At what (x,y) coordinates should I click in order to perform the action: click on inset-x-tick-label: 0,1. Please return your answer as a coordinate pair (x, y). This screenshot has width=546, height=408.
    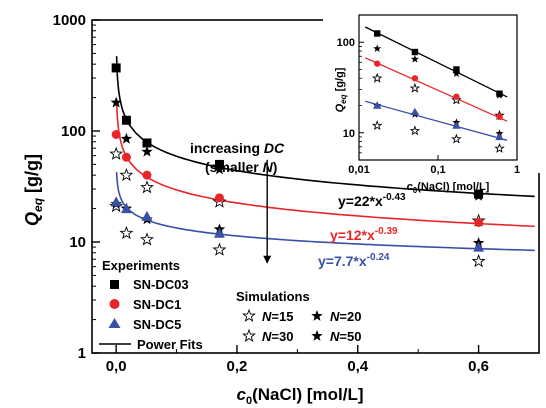
    Looking at the image, I should click on (437, 170).